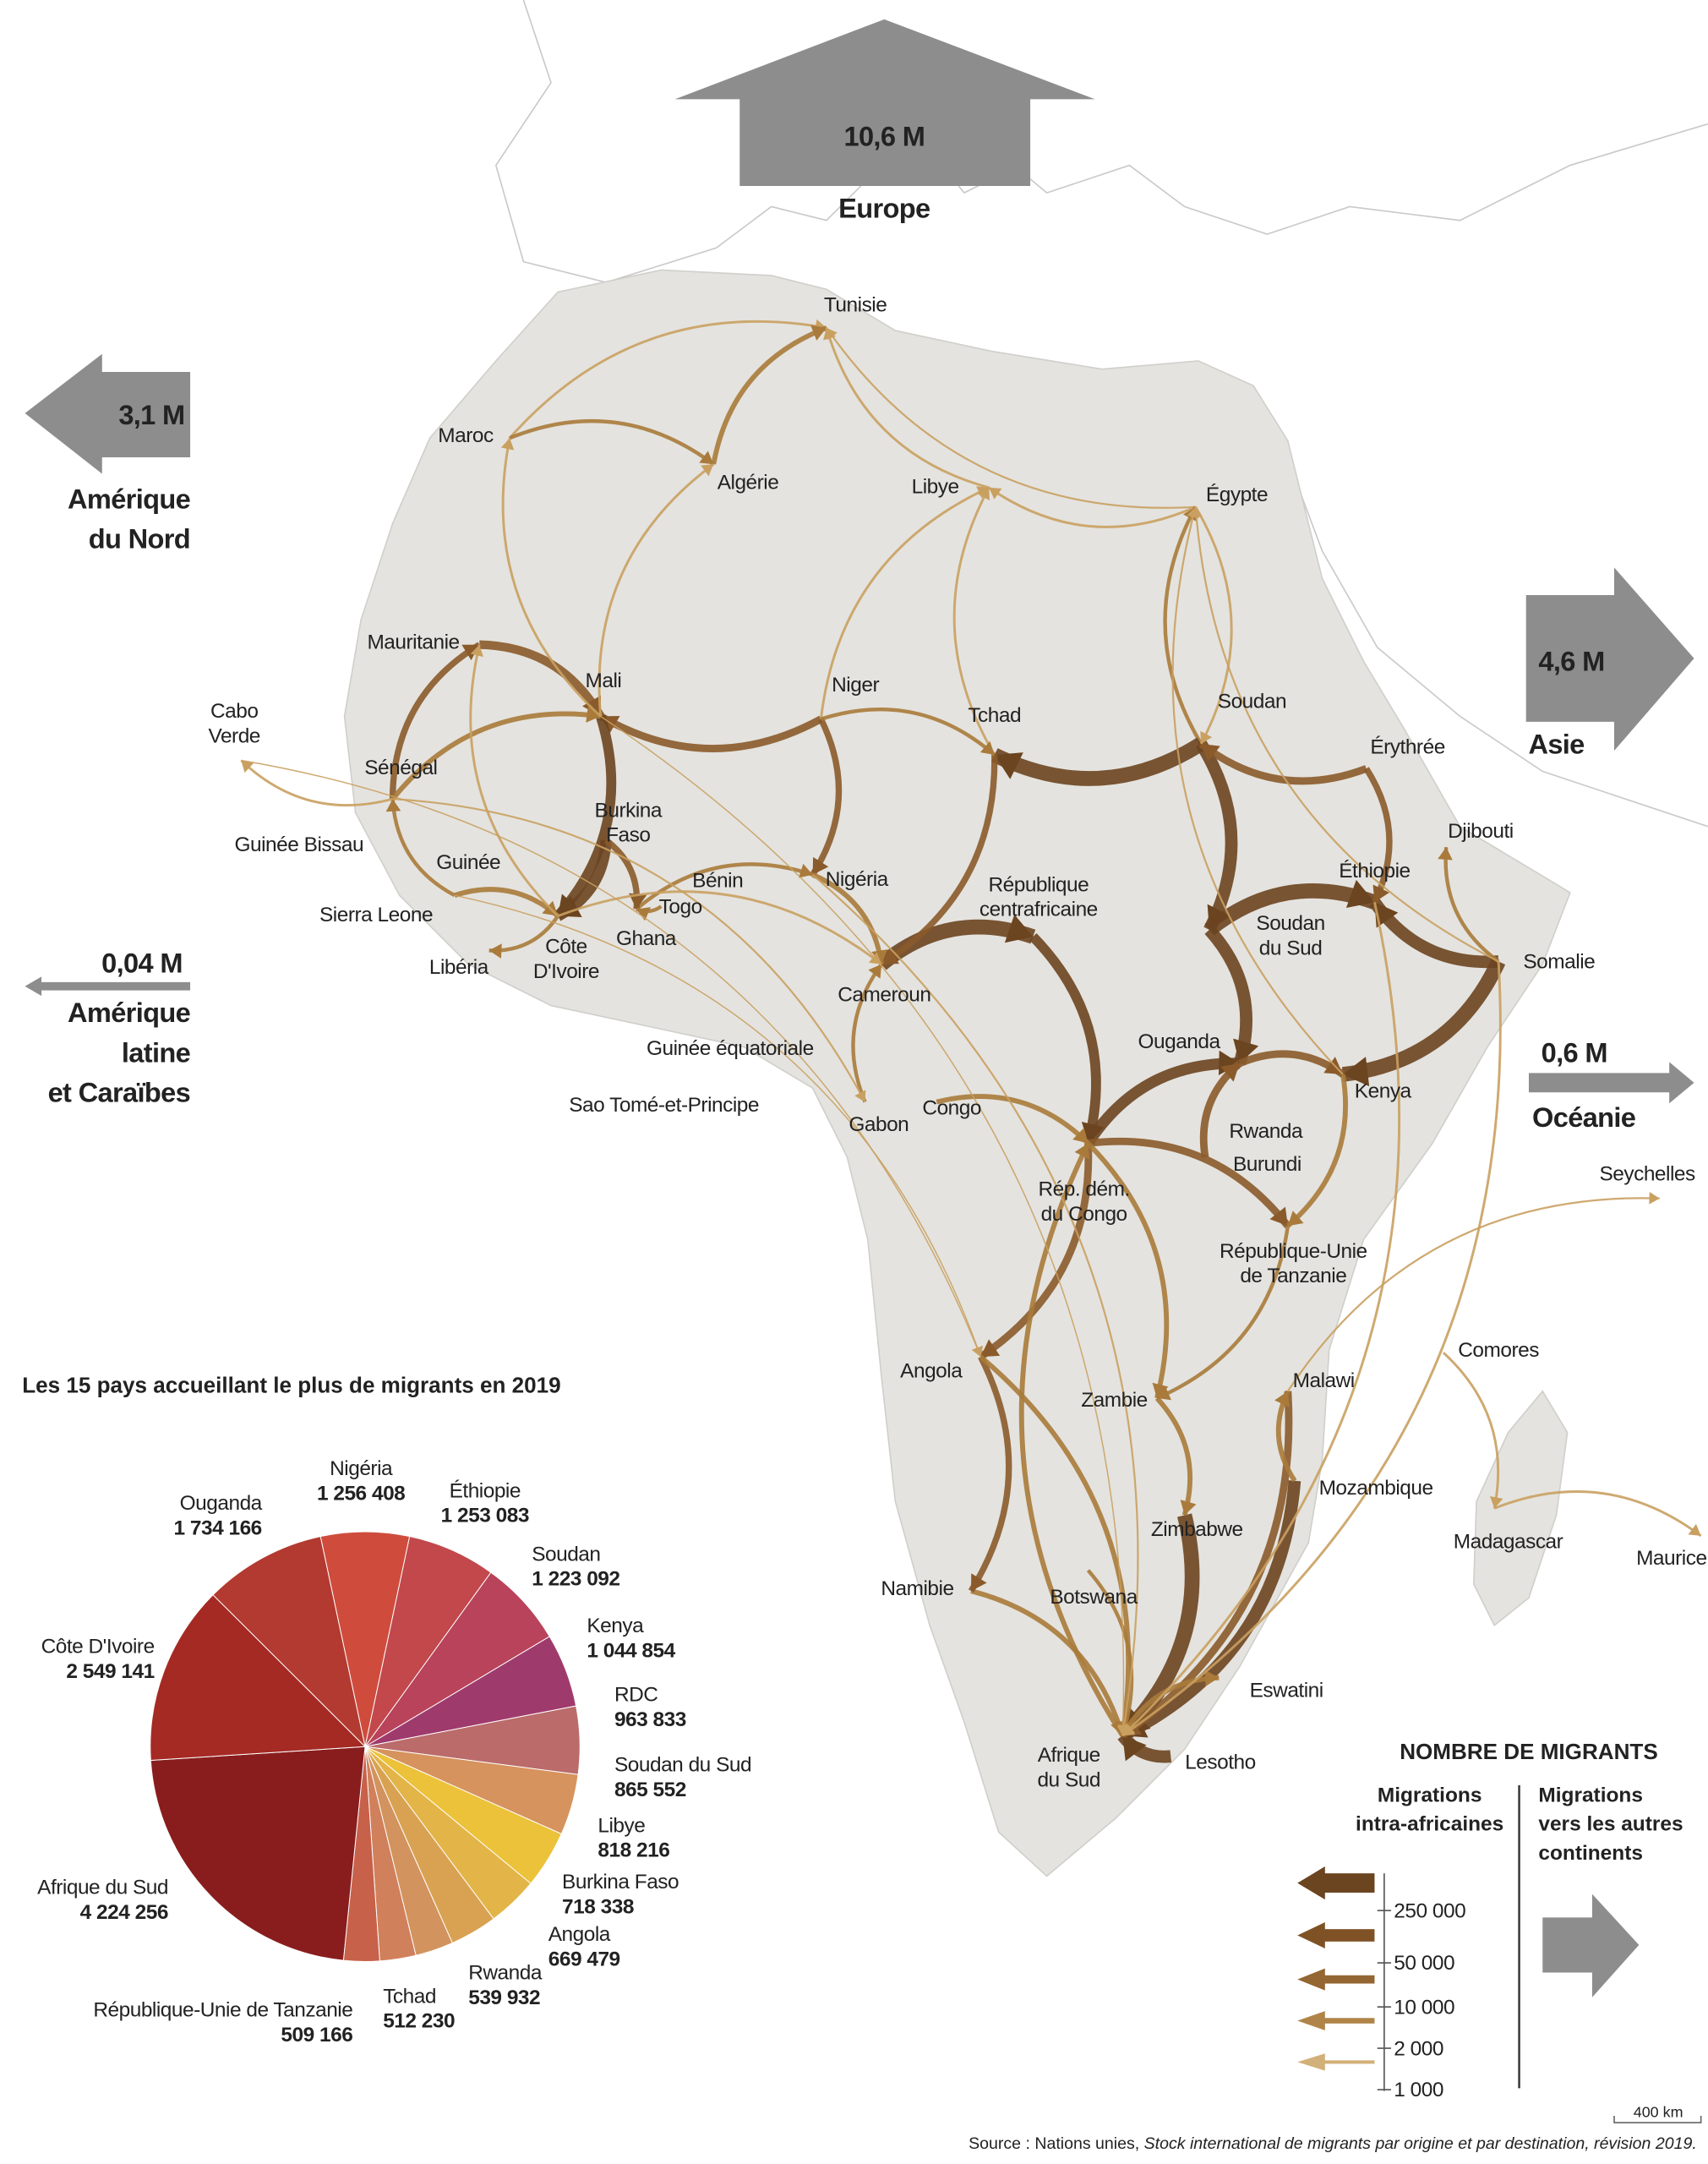 This screenshot has height=2164, width=1708. What do you see at coordinates (884, 136) in the screenshot?
I see `continent-value: 10,6 M` at bounding box center [884, 136].